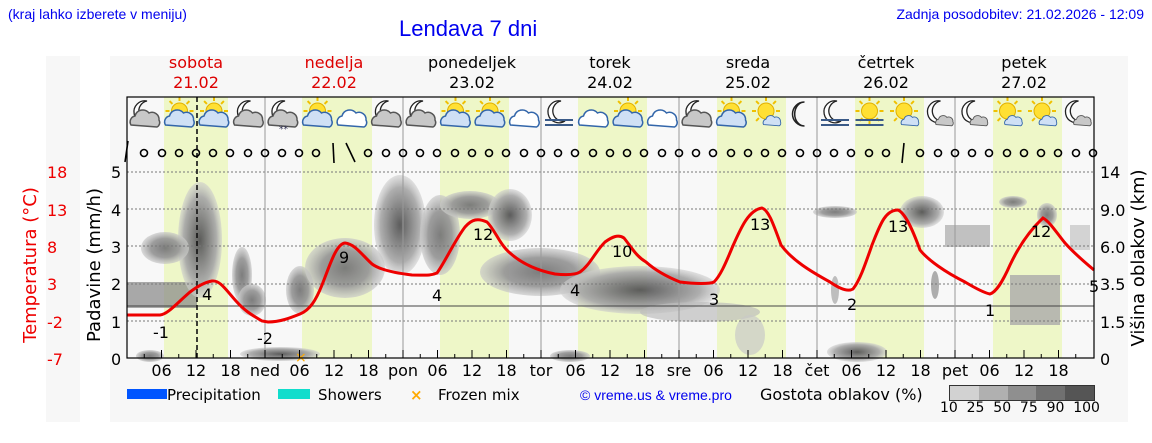  What do you see at coordinates (55, 322) in the screenshot?
I see `svg-text: -2` at bounding box center [55, 322].